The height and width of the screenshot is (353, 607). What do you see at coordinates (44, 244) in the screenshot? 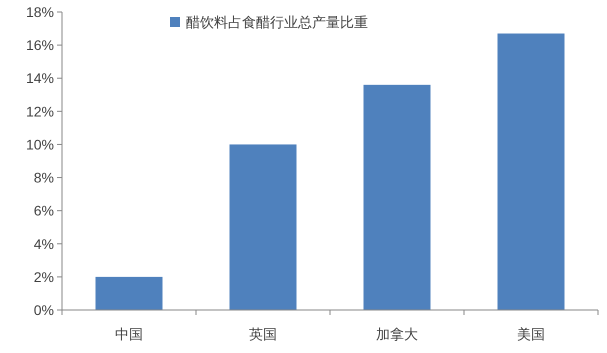
I see `y-tick-label: 4%` at bounding box center [44, 244].